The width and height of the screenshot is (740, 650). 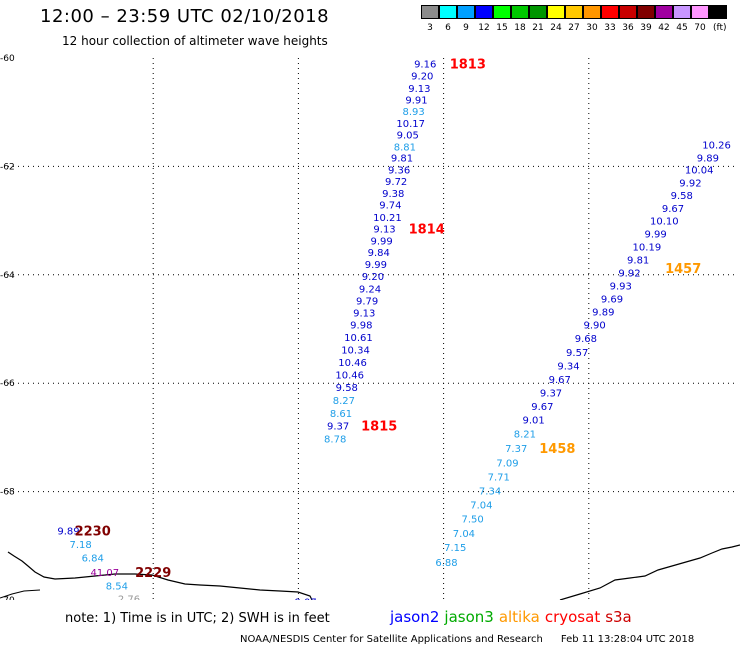 What do you see at coordinates (649, 572) in the screenshot?
I see `coastline-east` at bounding box center [649, 572].